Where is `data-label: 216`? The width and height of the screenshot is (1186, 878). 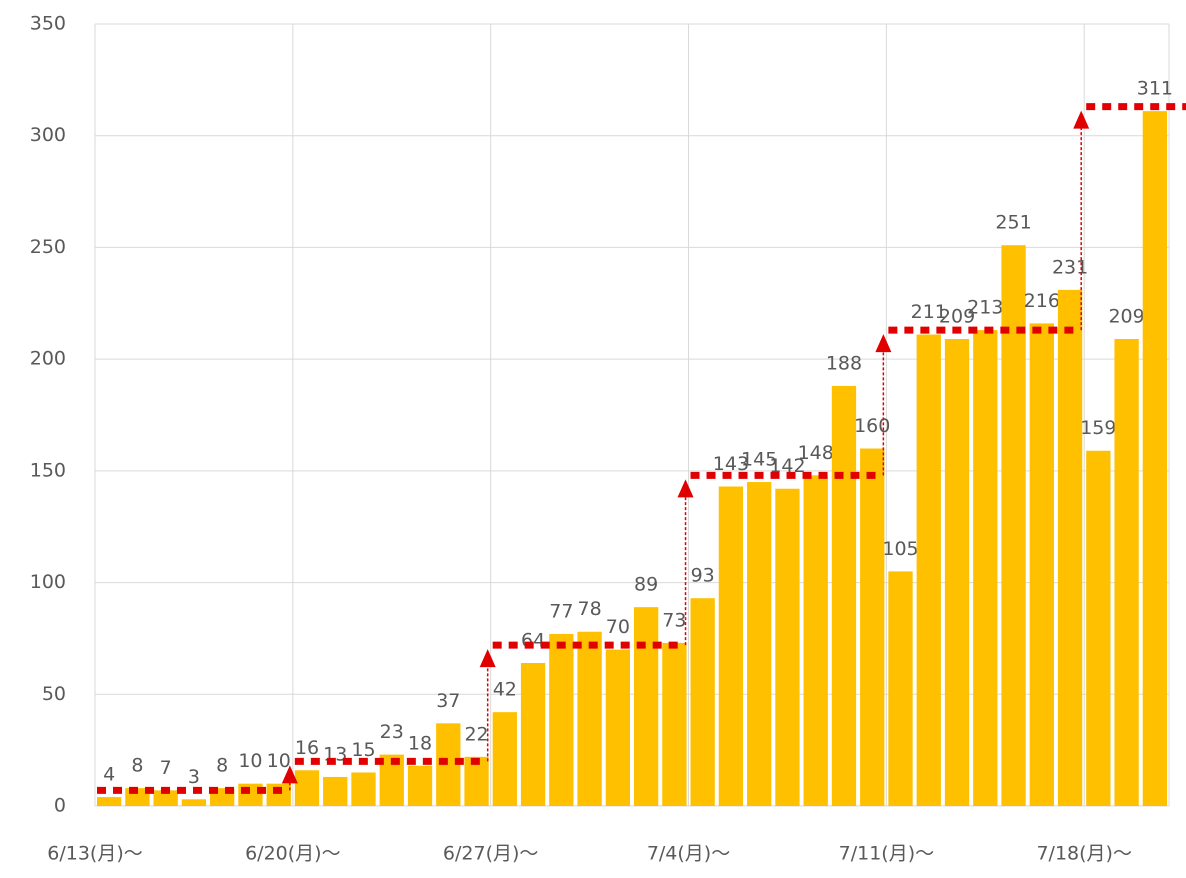 data-label: 216 is located at coordinates (1042, 301).